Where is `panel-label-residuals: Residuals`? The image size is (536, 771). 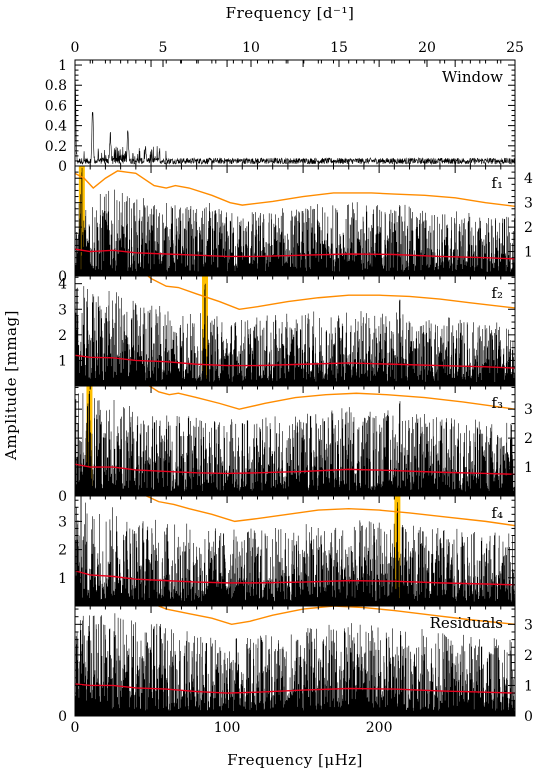
panel-label-residuals: Residuals is located at coordinates (466, 623).